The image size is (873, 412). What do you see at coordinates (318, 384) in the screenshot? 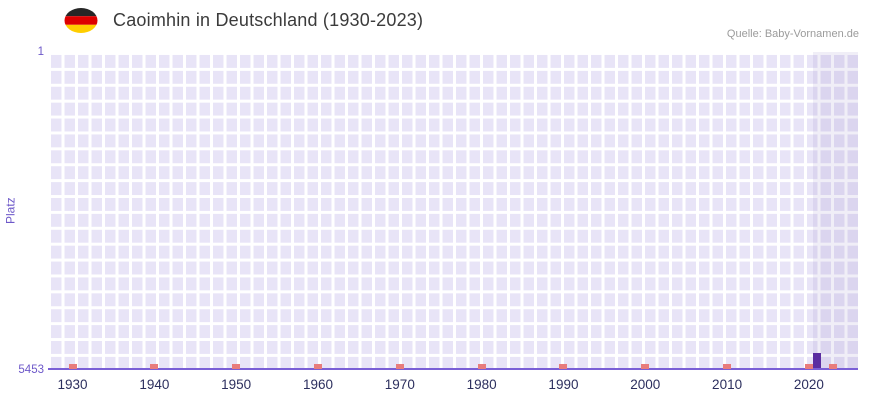
I see `x-tick-1960: 1960` at bounding box center [318, 384].